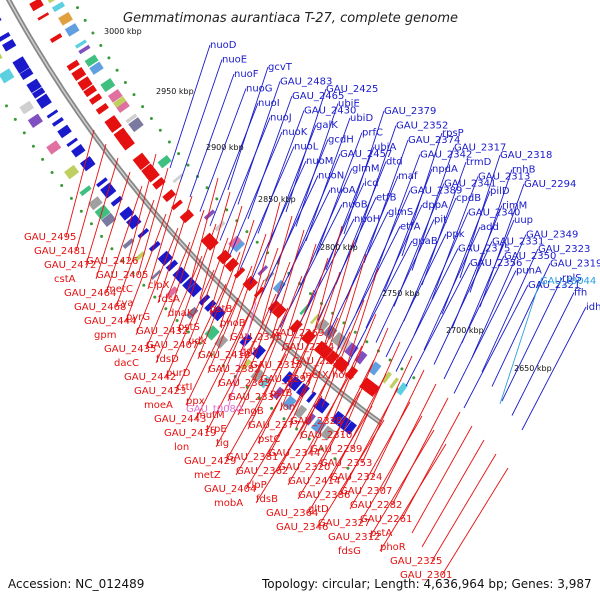 This screenshot has height=600, width=600. Describe the element at coordinates (465, 330) in the screenshot. I see `kbp-mark-label: 2700 kbp` at that location.